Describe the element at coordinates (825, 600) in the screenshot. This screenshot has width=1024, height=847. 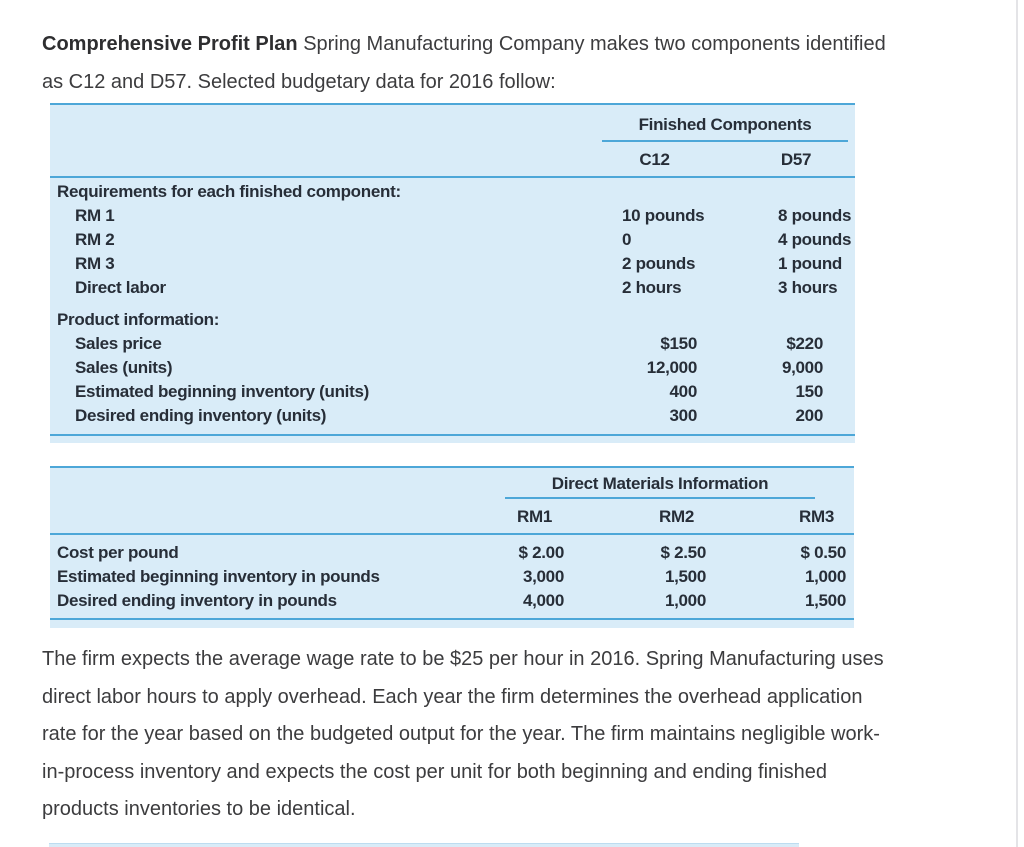
I see `rm3-value: 1,500` at that location.